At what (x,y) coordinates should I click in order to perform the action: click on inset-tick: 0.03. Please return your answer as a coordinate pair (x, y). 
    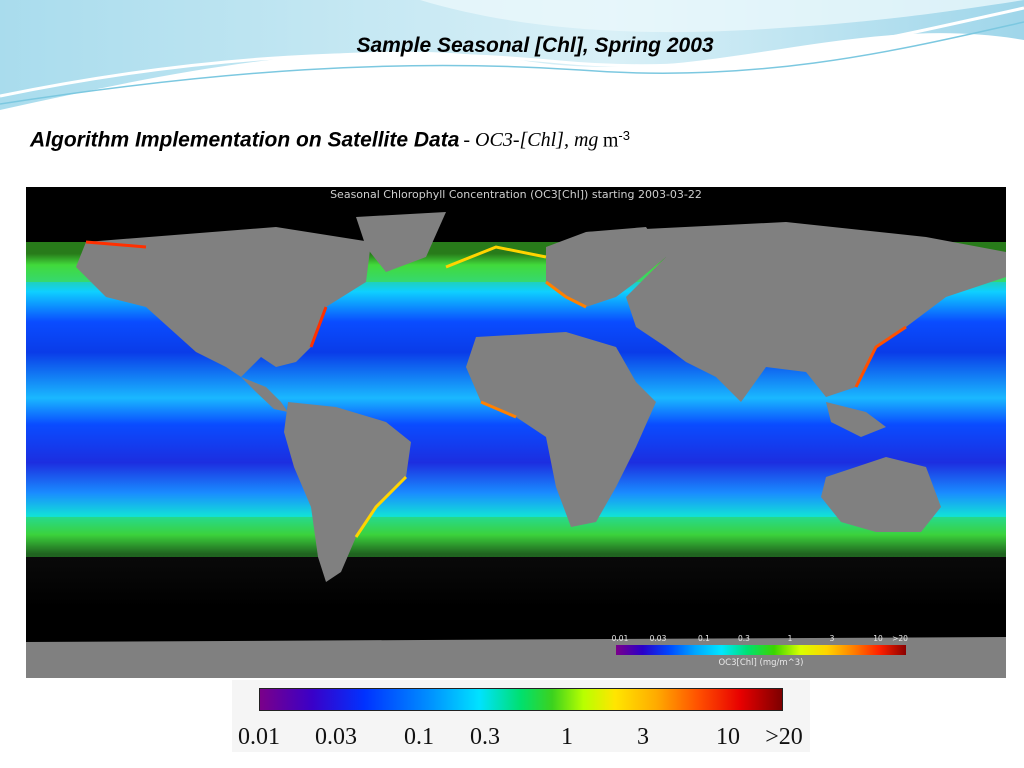
    Looking at the image, I should click on (658, 638).